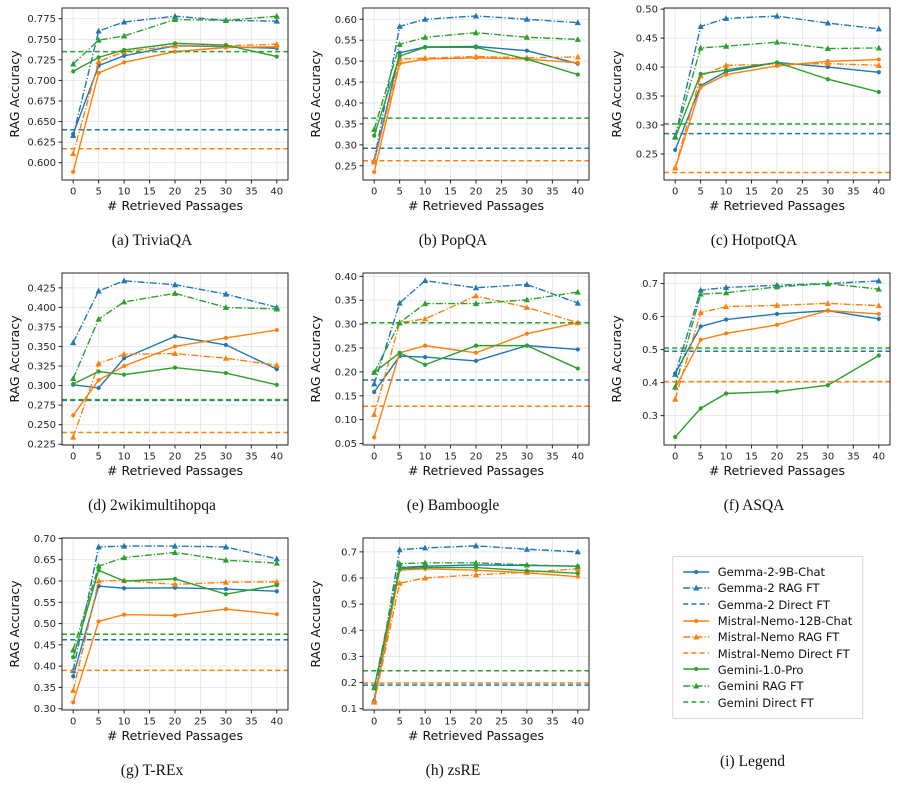  Describe the element at coordinates (760, 686) in the screenshot. I see `legend-entry-label: Gemini RAG FT` at that location.